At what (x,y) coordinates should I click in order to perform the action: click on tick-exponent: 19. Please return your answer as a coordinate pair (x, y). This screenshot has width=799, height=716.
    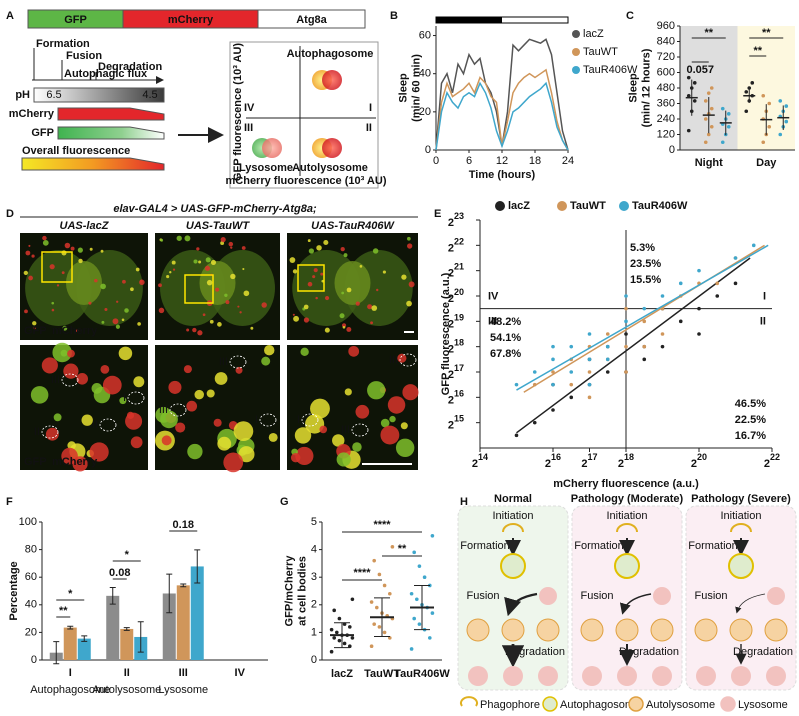
    Looking at the image, I should click on (459, 318).